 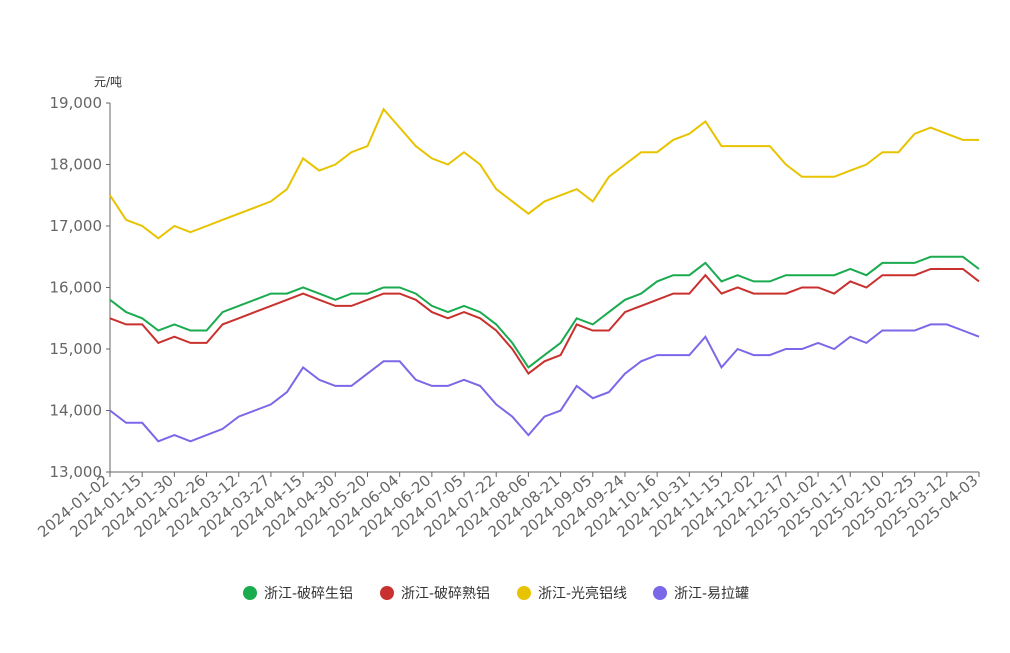 I want to click on y-tick-label: 19,000, so click(x=76, y=103).